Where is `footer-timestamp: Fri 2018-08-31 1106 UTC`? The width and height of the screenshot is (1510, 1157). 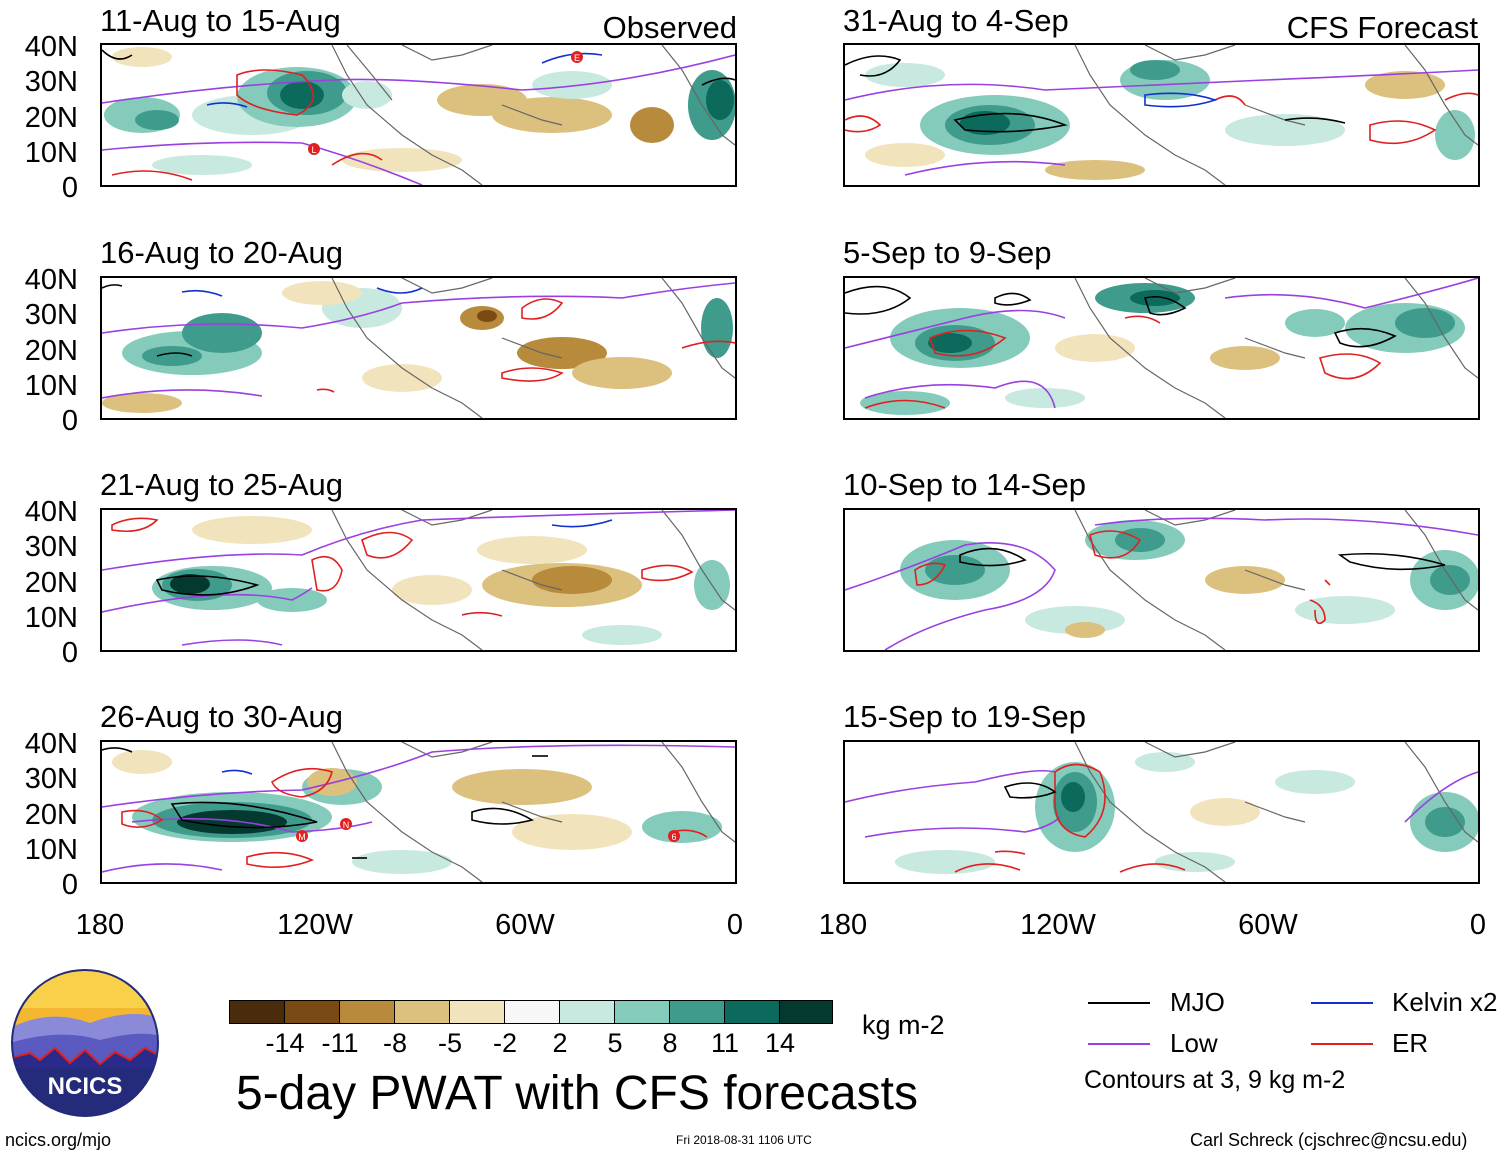 footer-timestamp: Fri 2018-08-31 1106 UTC is located at coordinates (744, 1140).